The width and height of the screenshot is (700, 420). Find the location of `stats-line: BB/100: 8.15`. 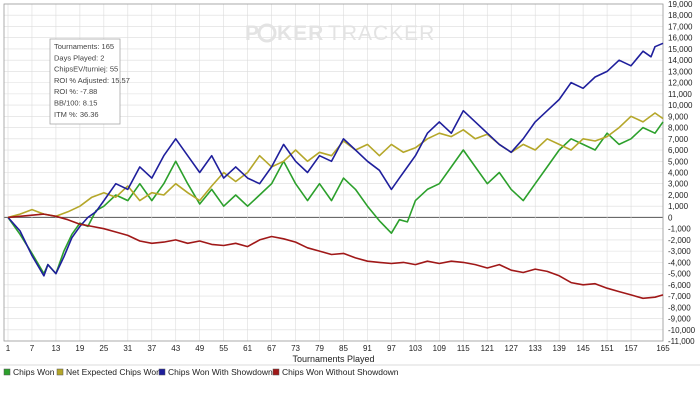

stats-line: BB/100: 8.15 is located at coordinates (75, 103).